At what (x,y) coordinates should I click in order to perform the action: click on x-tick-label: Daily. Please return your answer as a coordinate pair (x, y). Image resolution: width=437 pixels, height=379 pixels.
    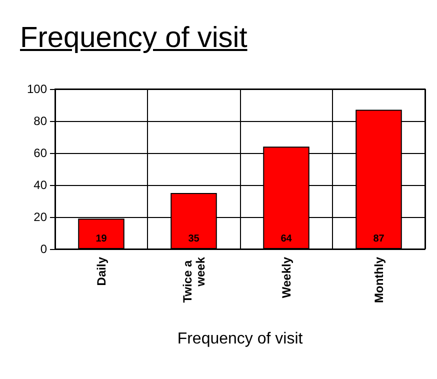
    Looking at the image, I should click on (101, 271).